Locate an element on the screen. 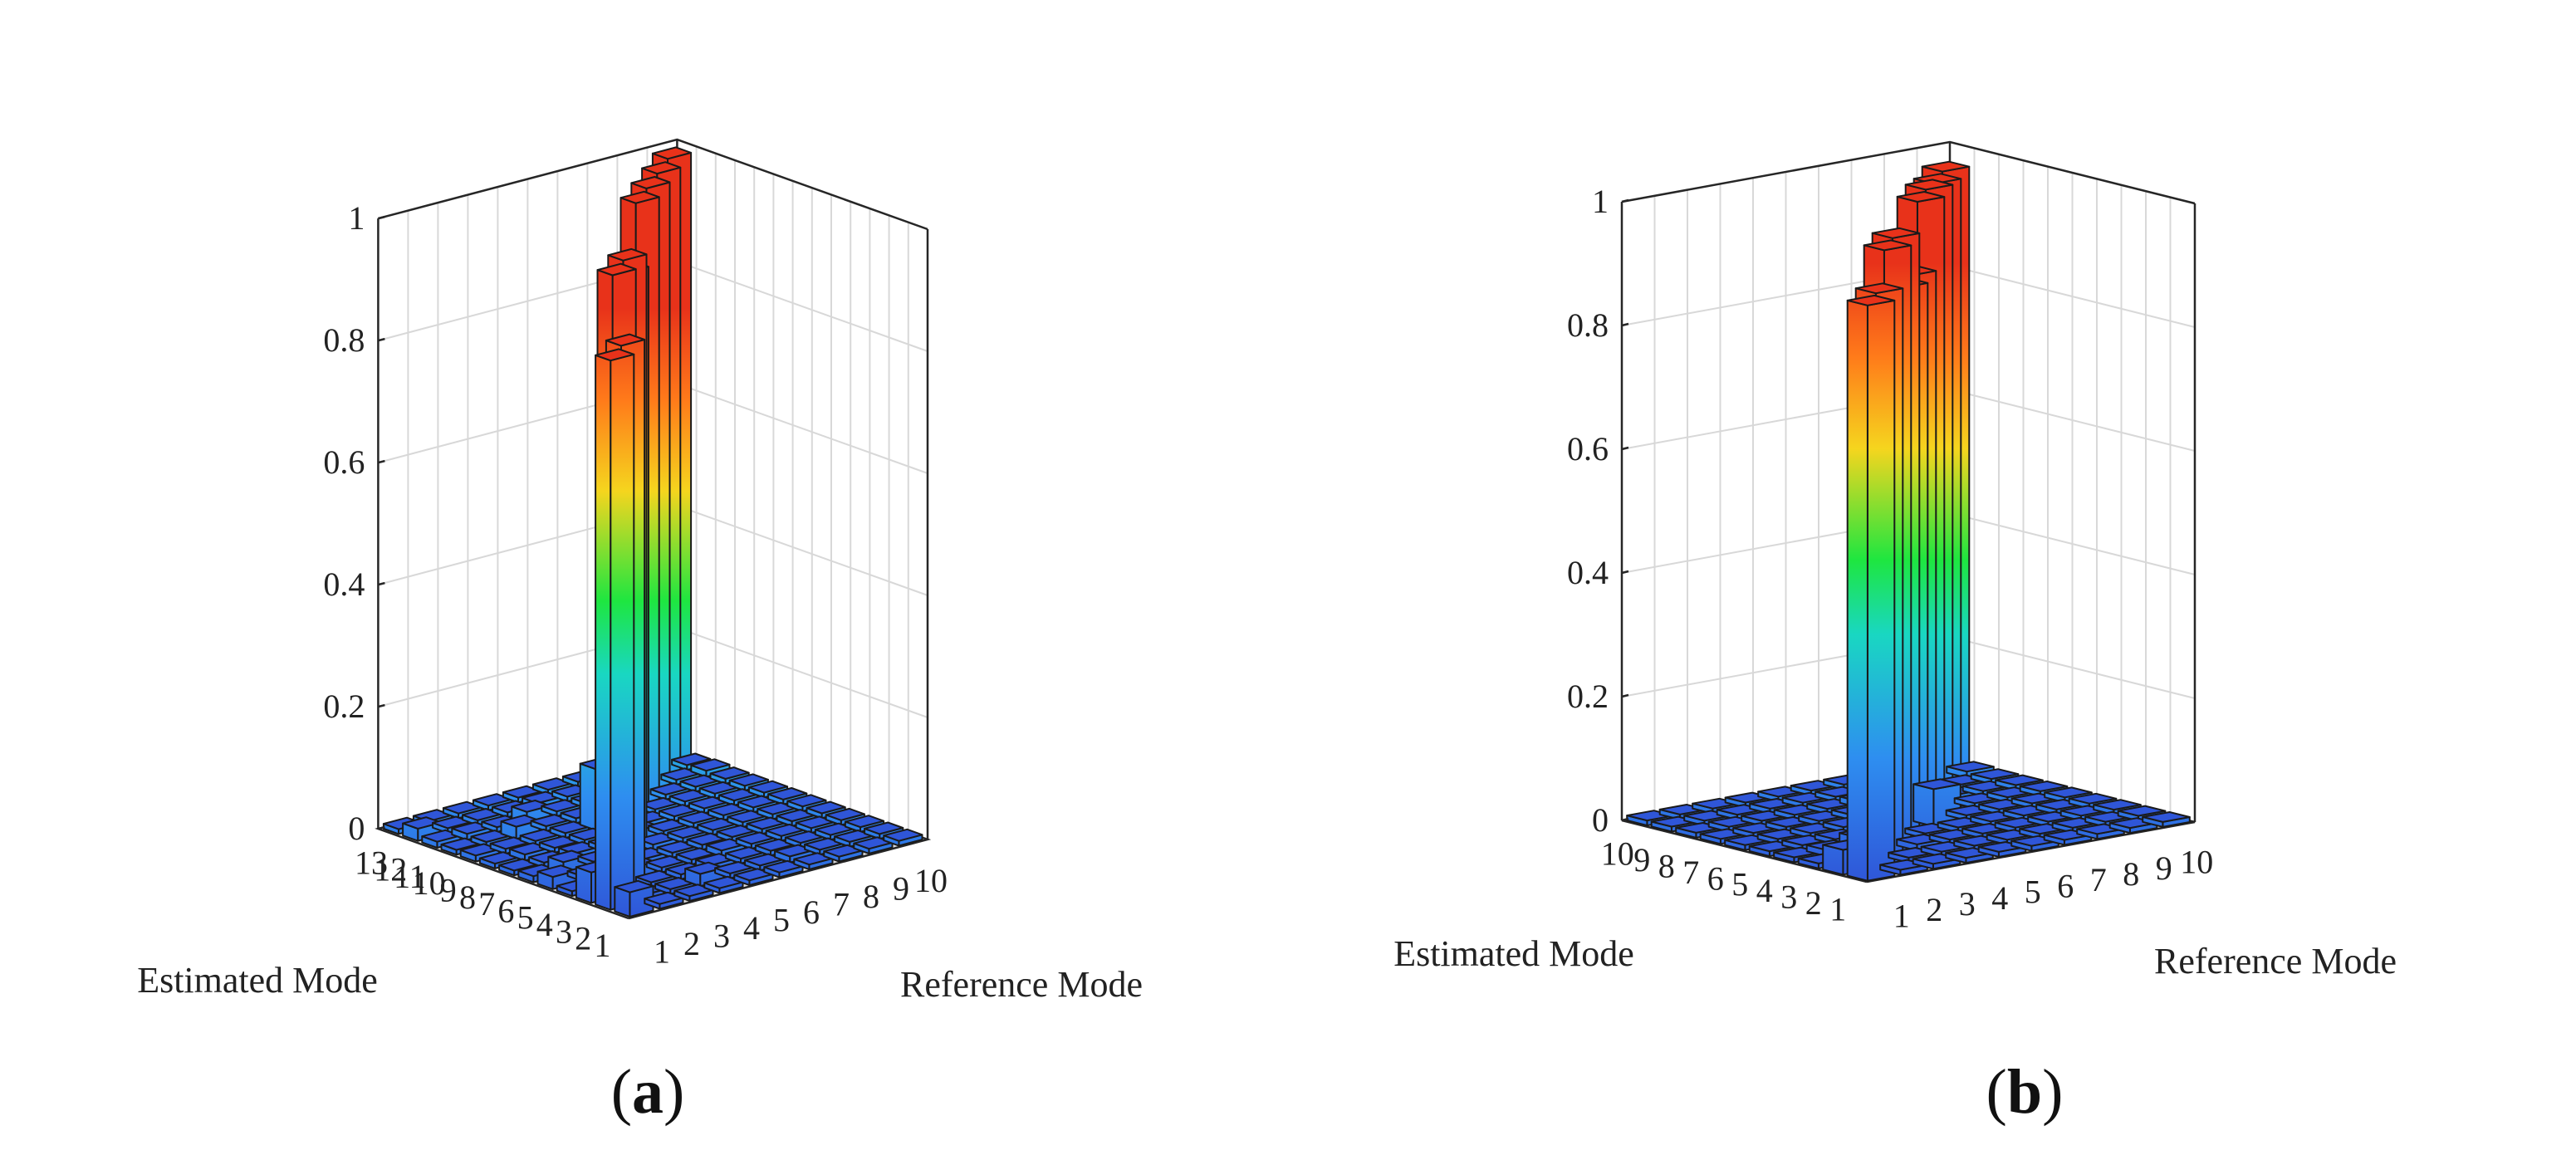  bar-a-est1-ref6 is located at coordinates (784, 869).